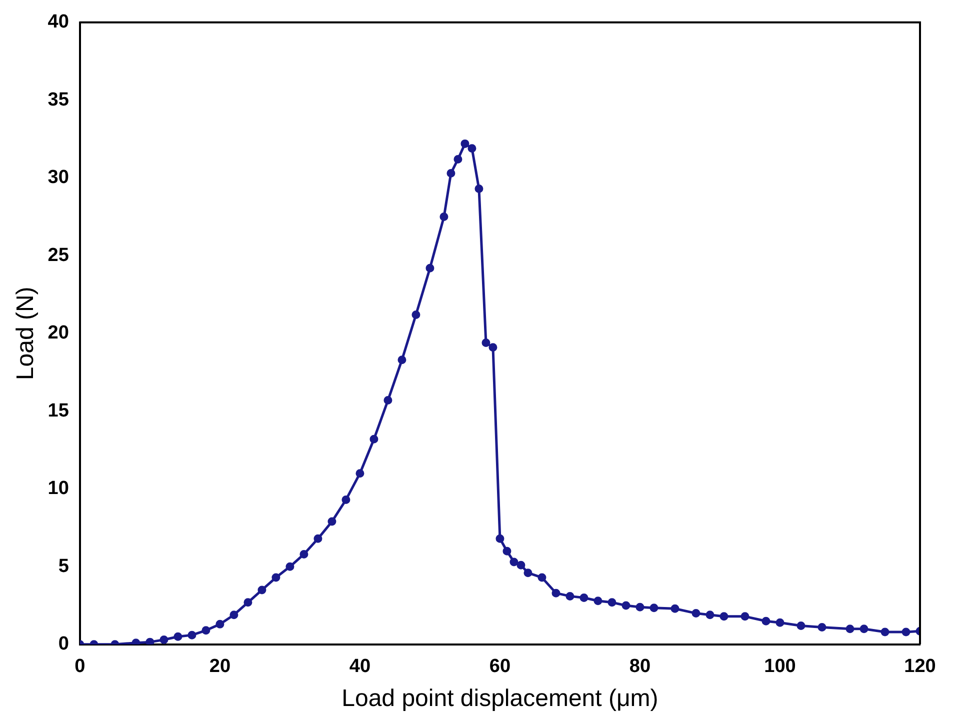  What do you see at coordinates (360, 667) in the screenshot?
I see `x-tick-label: 40` at bounding box center [360, 667].